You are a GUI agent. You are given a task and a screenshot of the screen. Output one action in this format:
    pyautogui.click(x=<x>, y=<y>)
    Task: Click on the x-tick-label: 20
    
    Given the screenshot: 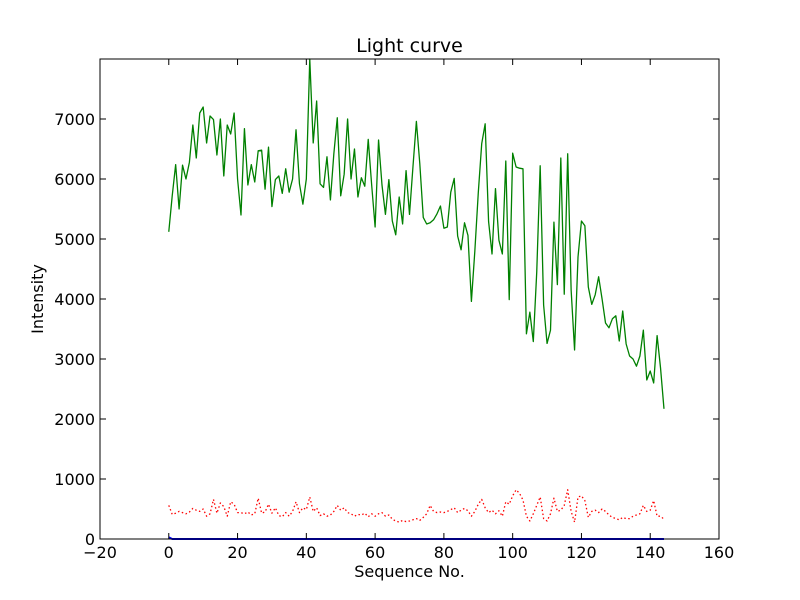 What is the action you would take?
    pyautogui.click(x=237, y=552)
    